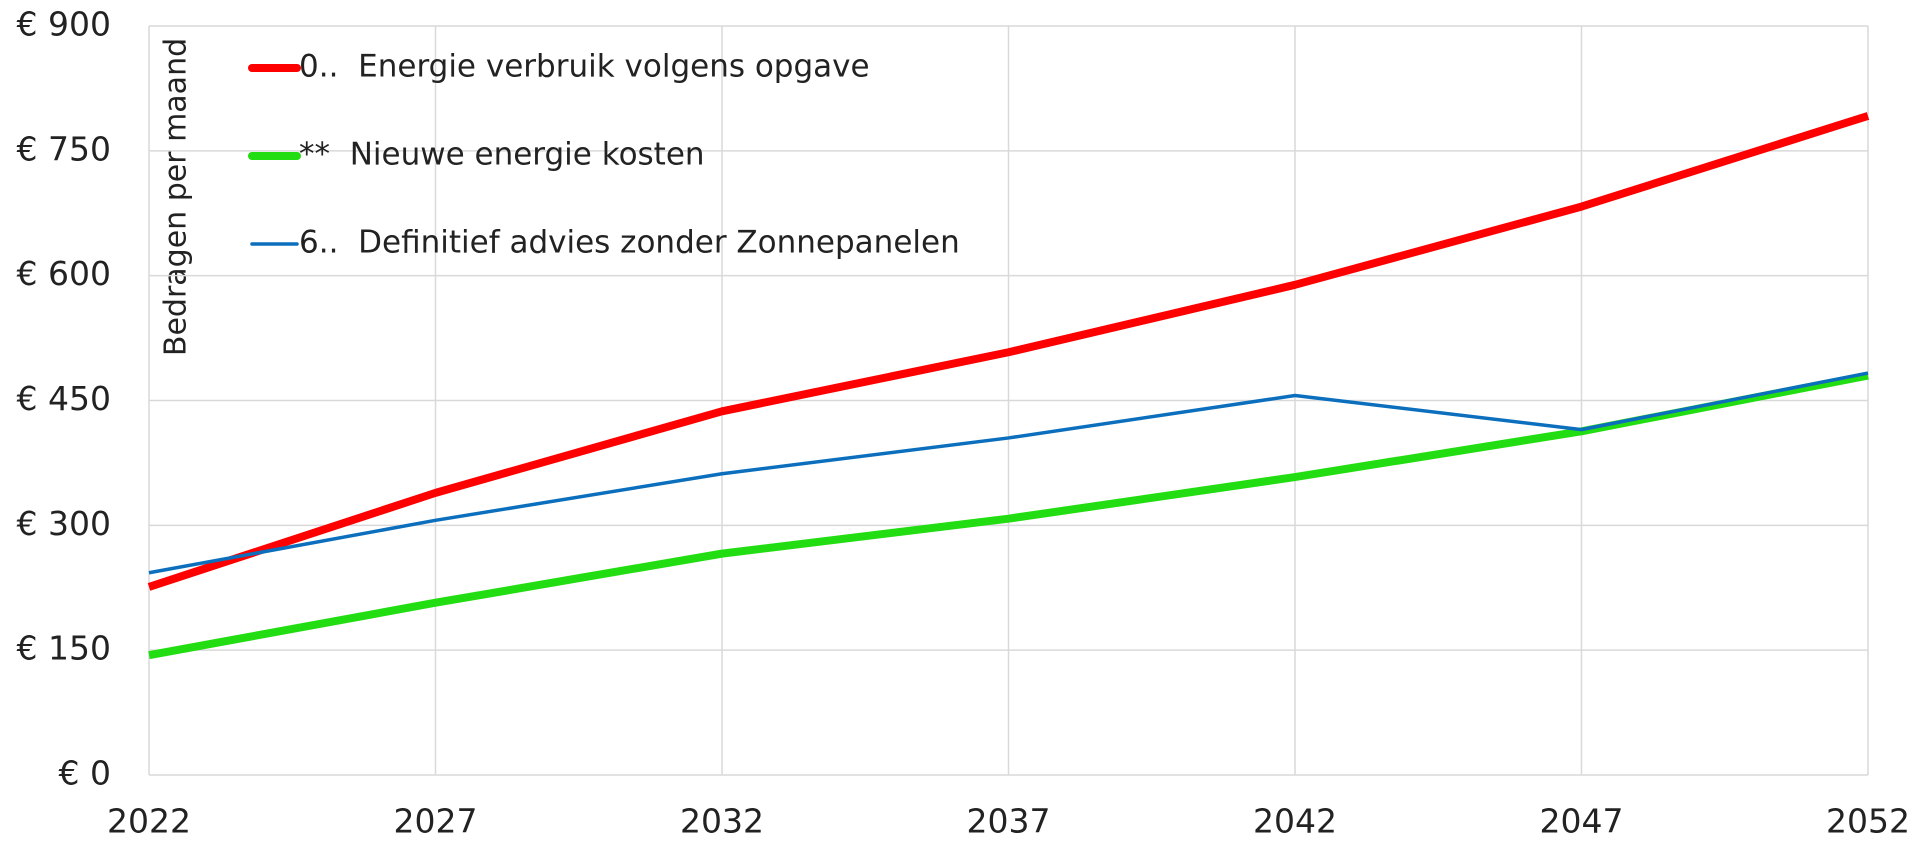 The image size is (1912, 856). I want to click on x-tick-label: 2037, so click(1009, 821).